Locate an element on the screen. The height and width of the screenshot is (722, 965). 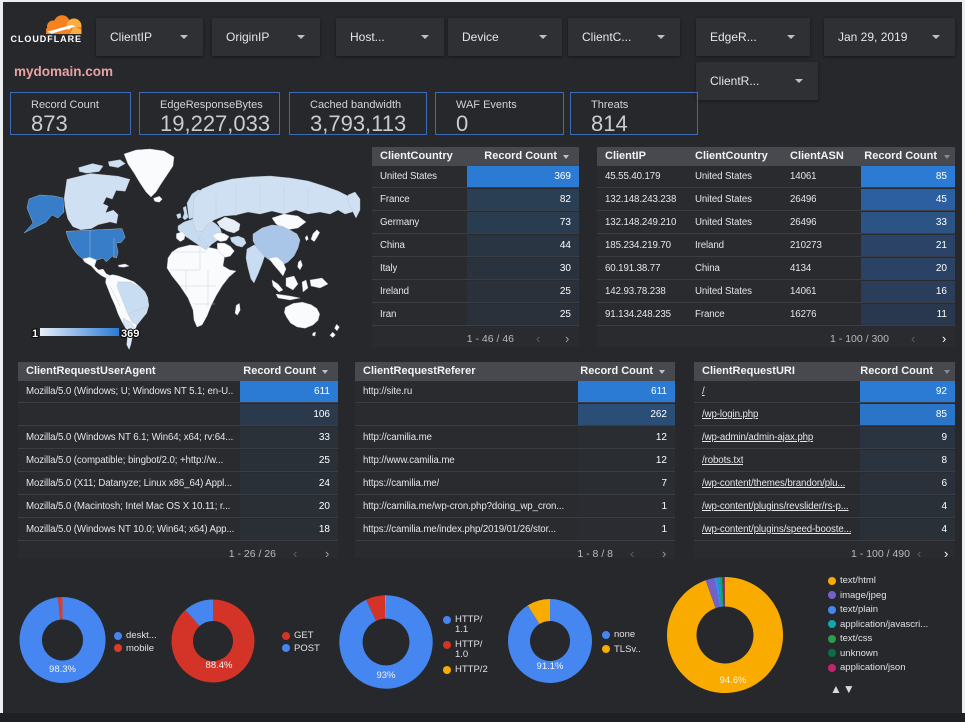
svg-text: 98.3% is located at coordinates (62, 669).